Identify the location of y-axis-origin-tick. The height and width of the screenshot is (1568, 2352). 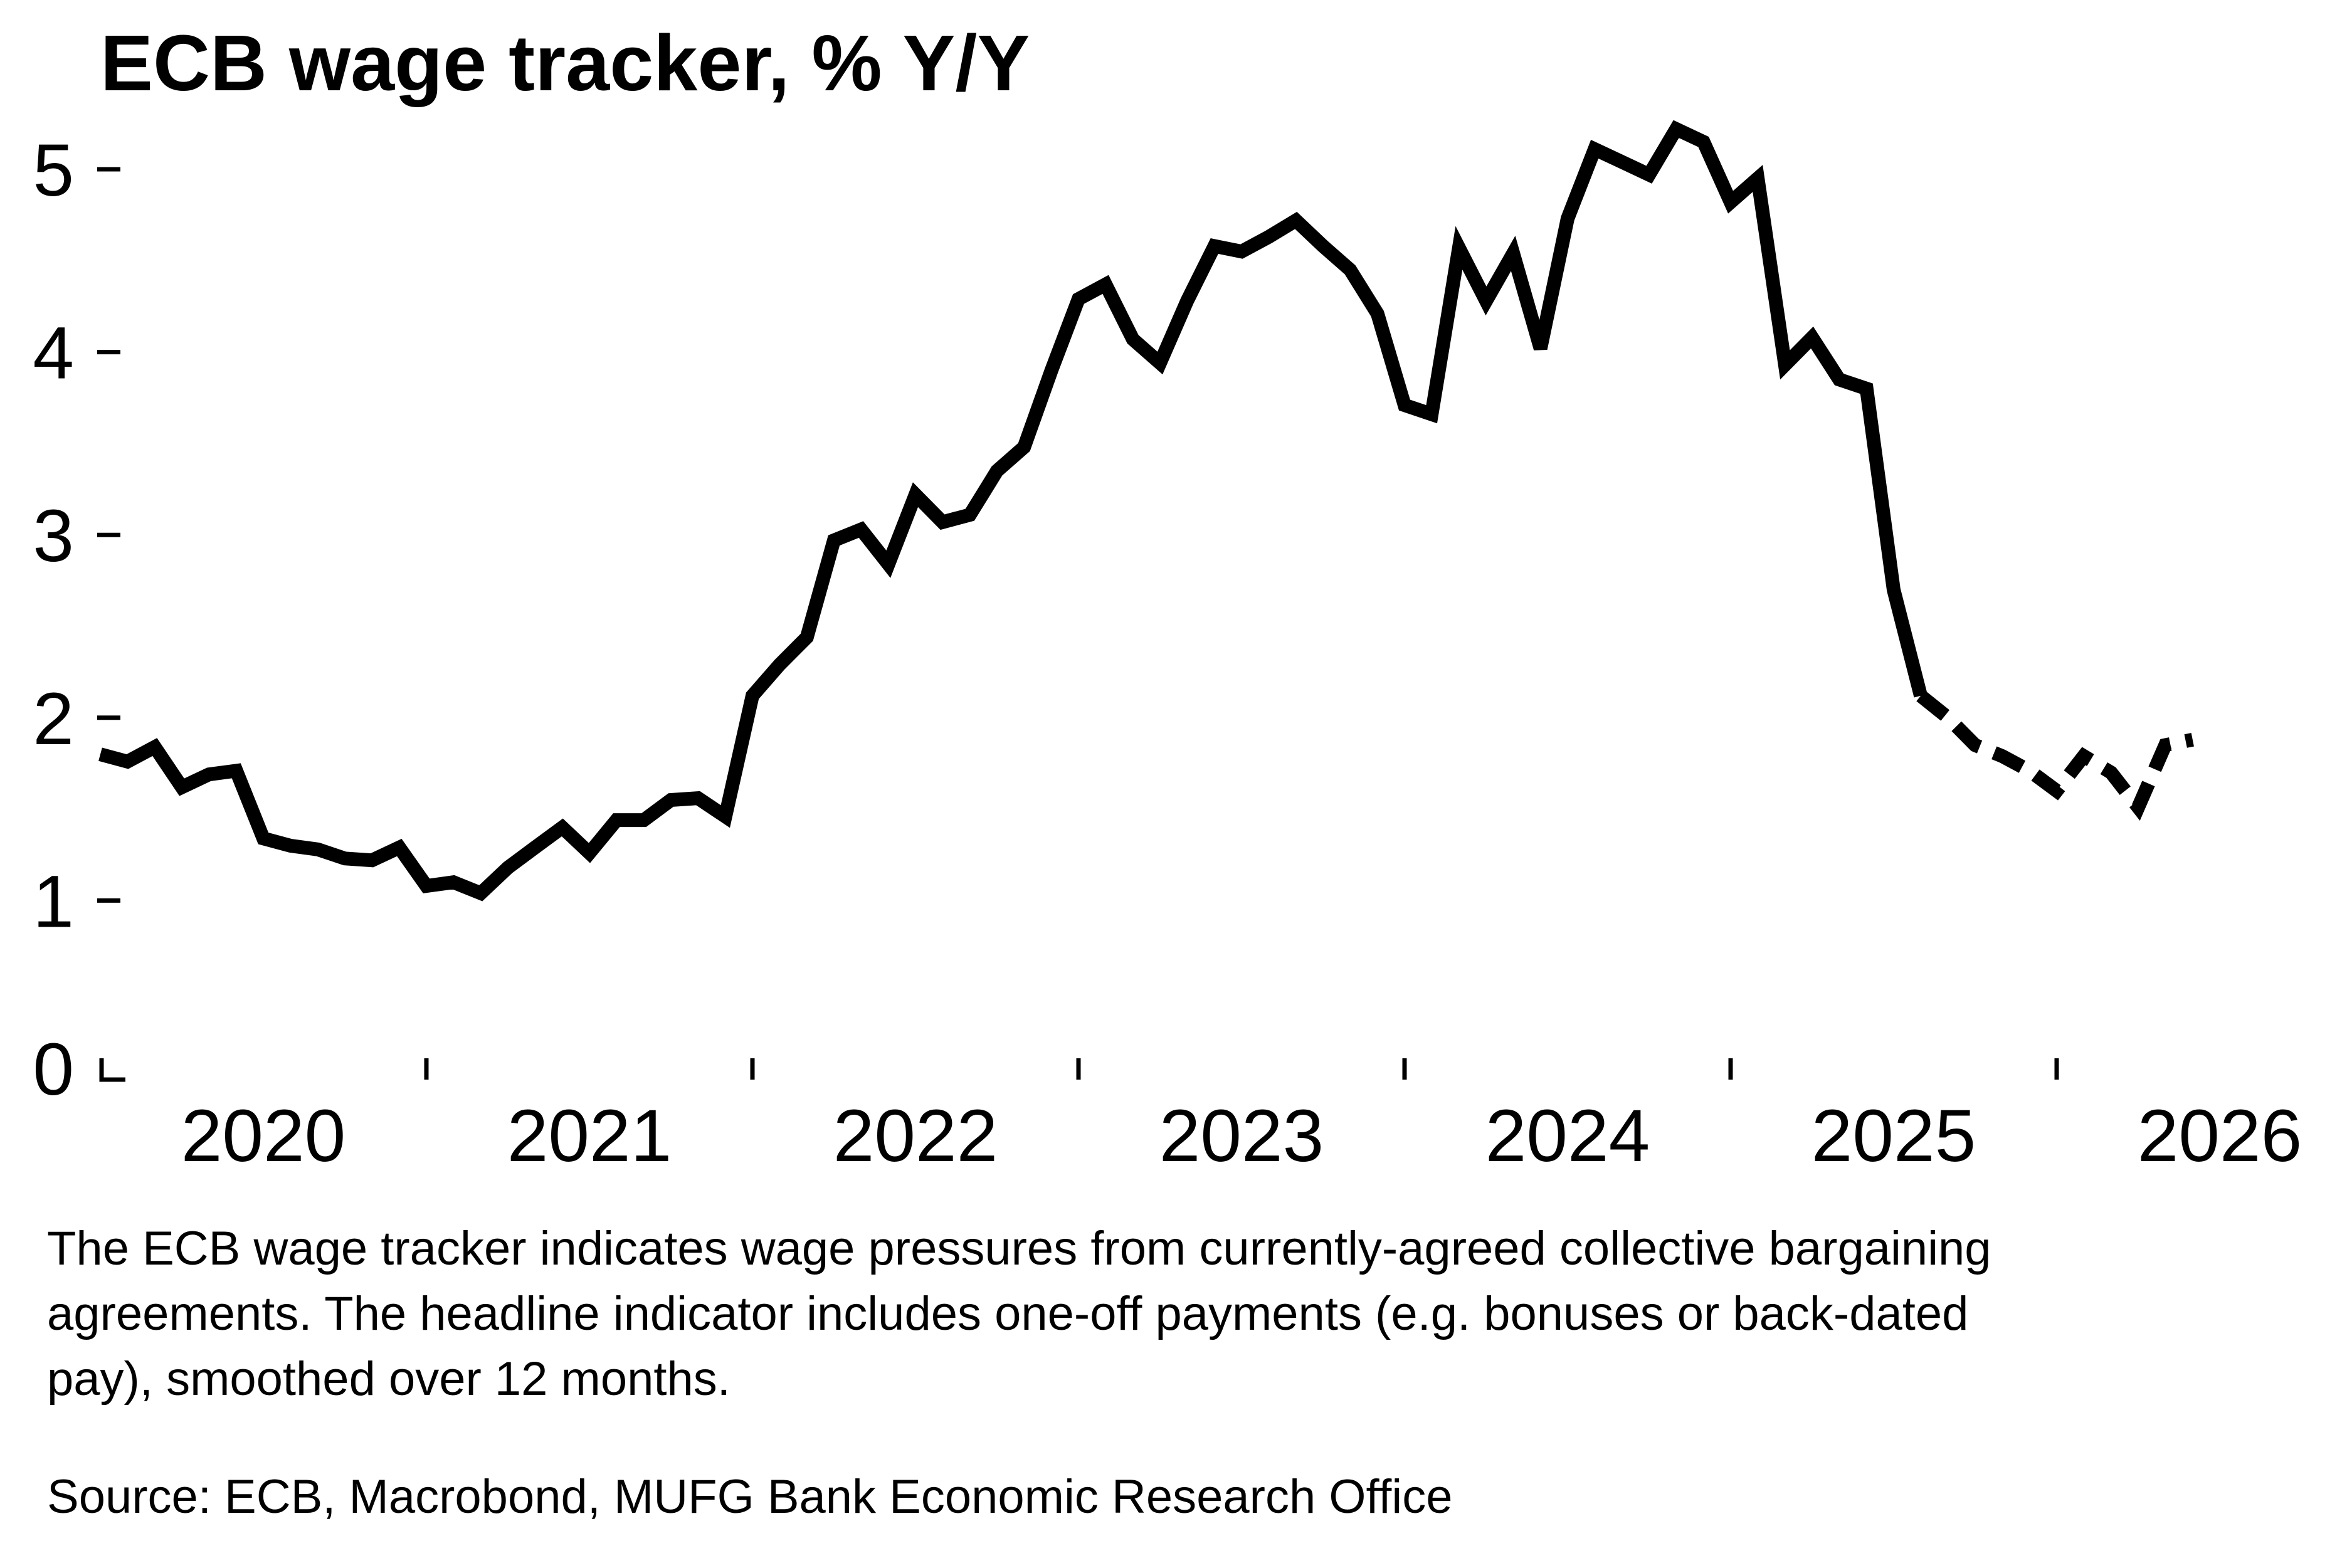
(112, 1070).